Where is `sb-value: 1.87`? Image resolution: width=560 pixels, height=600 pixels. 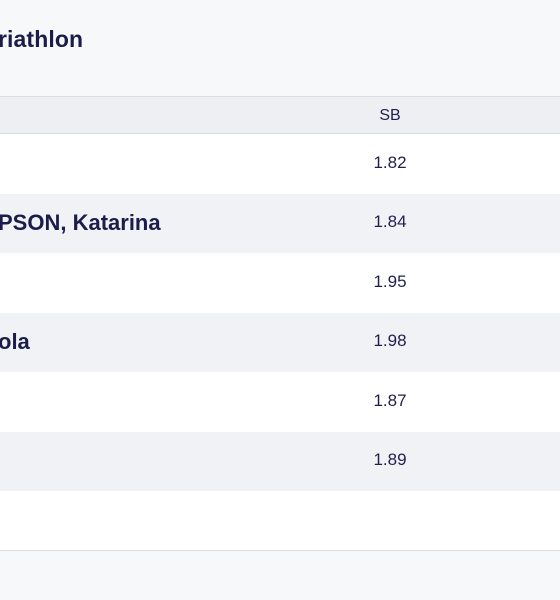 sb-value: 1.87 is located at coordinates (390, 400).